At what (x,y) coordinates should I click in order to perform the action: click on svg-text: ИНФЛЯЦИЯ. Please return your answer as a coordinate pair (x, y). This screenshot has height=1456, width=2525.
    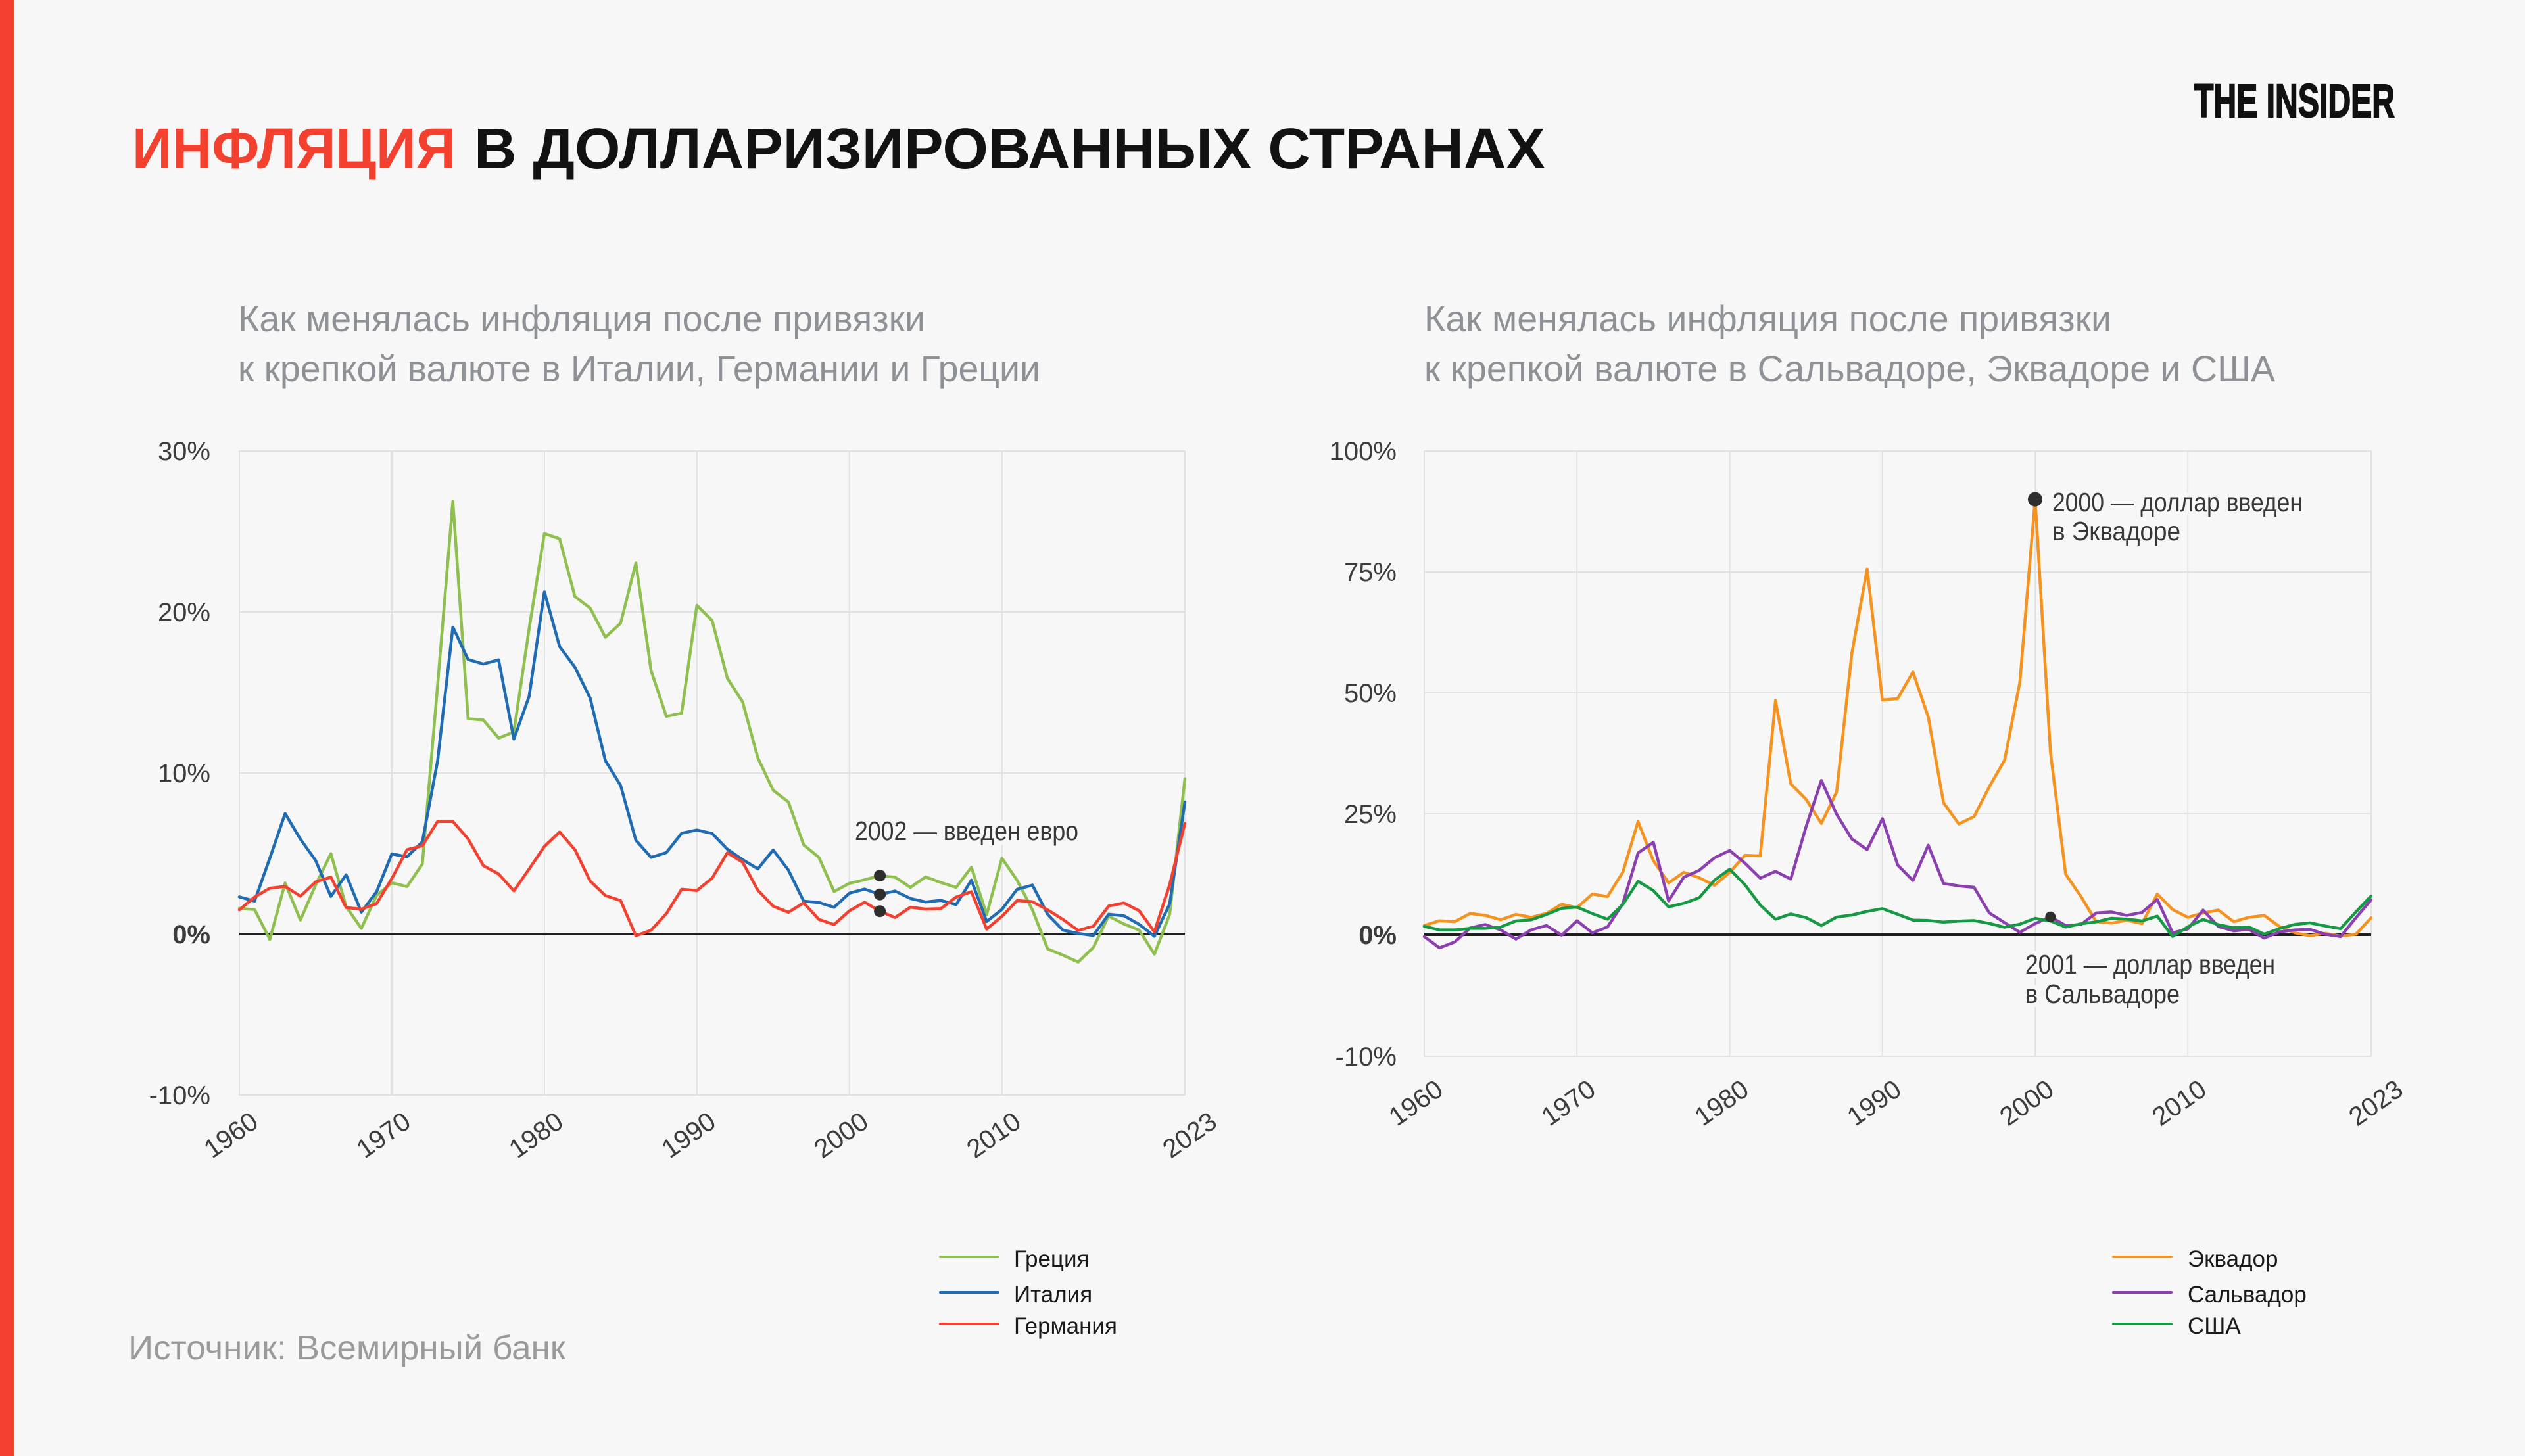
    Looking at the image, I should click on (294, 149).